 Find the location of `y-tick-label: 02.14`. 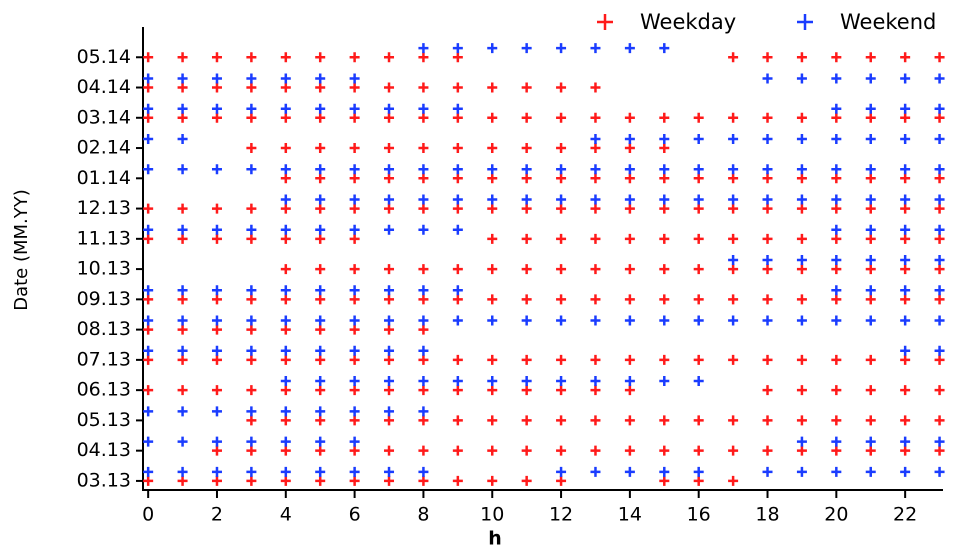

y-tick-label: 02.14 is located at coordinates (104, 148).